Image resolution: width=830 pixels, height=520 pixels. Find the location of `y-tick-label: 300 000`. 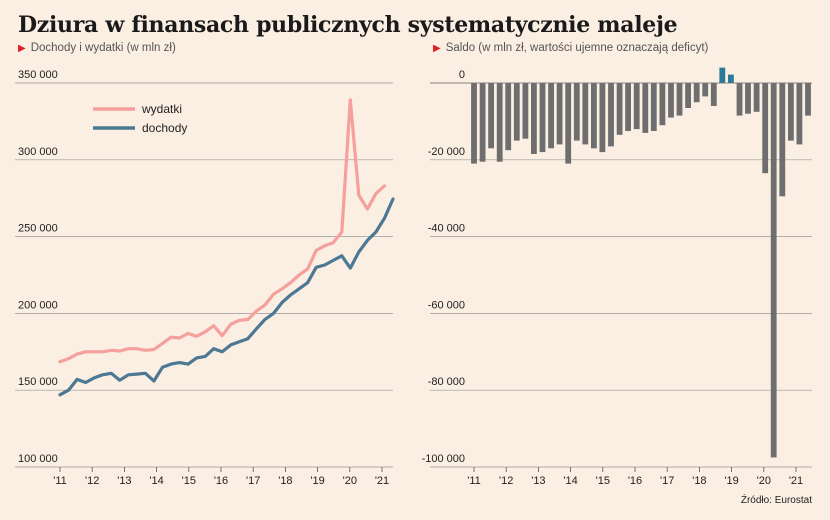

y-tick-label: 300 000 is located at coordinates (38, 152).